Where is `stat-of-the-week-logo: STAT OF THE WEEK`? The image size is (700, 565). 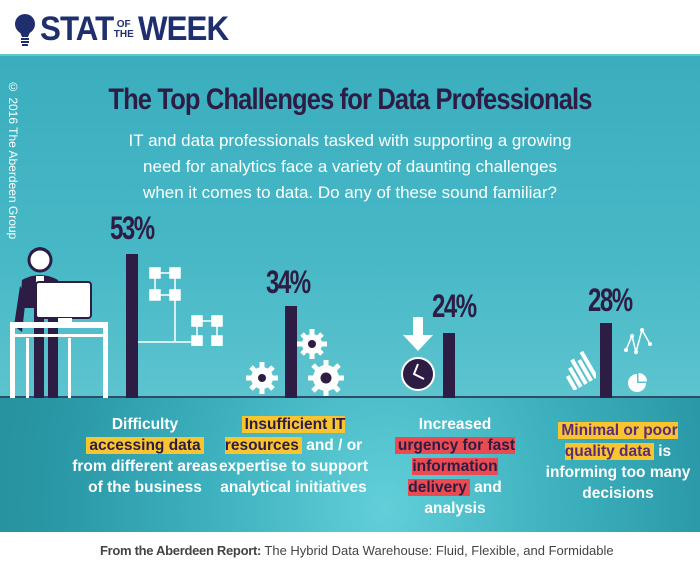
stat-of-the-week-logo: STAT OF THE WEEK is located at coordinates (125, 29).